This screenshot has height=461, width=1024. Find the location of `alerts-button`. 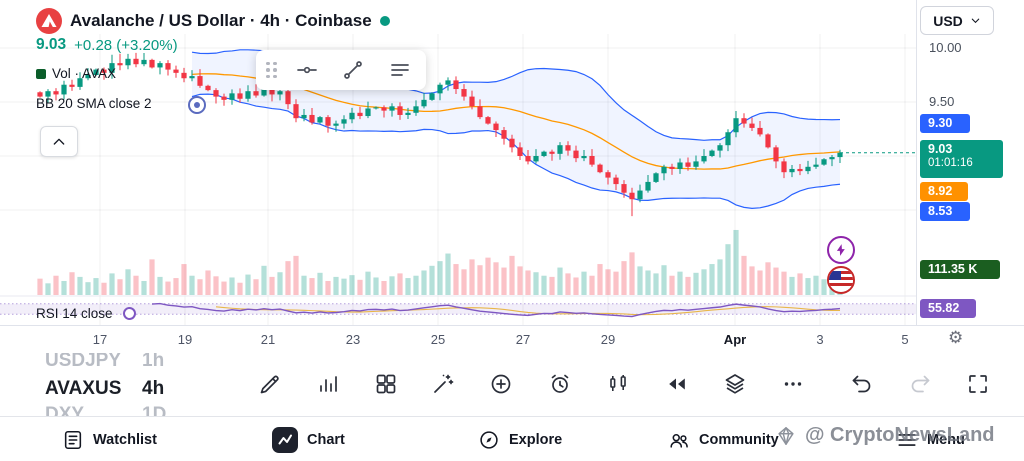

alerts-button is located at coordinates (560, 384).